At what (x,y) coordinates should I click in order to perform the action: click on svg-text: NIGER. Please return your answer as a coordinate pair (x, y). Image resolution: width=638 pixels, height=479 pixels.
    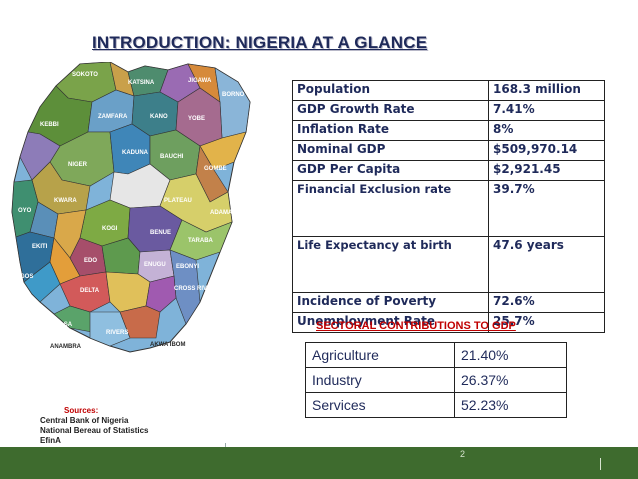
    Looking at the image, I should click on (78, 165).